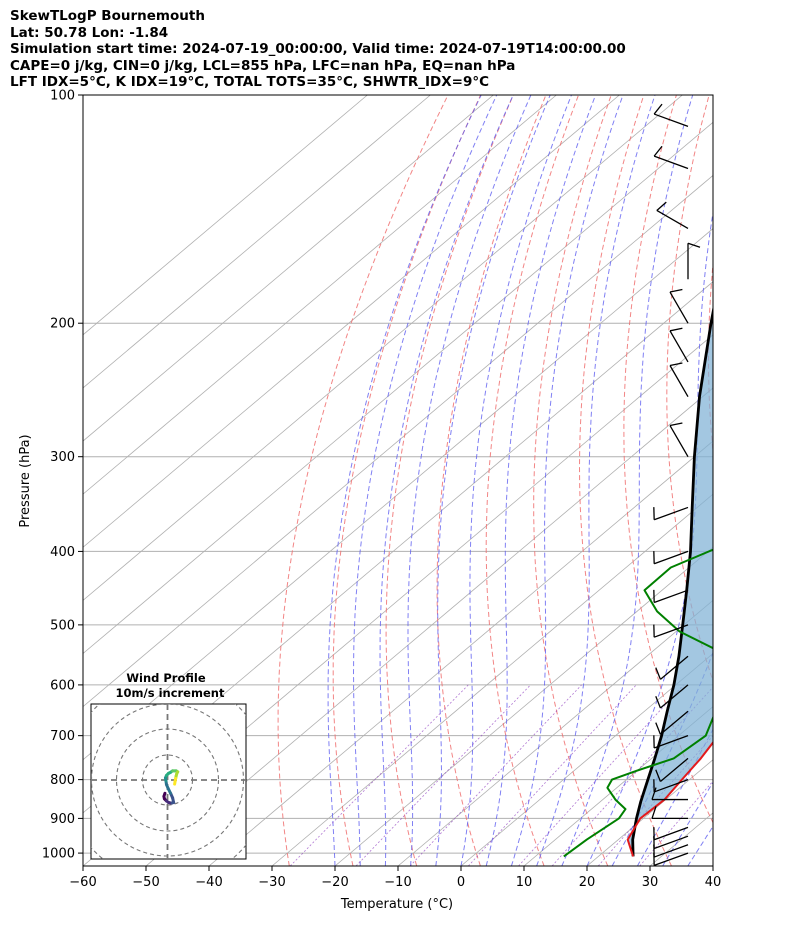 Image resolution: width=794 pixels, height=937 pixels. I want to click on x-tick-label: −40, so click(208, 882).